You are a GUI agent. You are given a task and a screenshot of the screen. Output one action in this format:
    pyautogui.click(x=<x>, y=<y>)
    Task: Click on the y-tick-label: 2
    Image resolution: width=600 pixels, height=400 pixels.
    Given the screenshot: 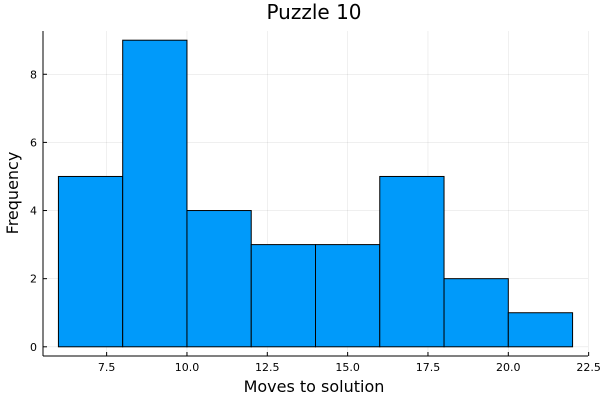 What is the action you would take?
    pyautogui.click(x=33, y=279)
    